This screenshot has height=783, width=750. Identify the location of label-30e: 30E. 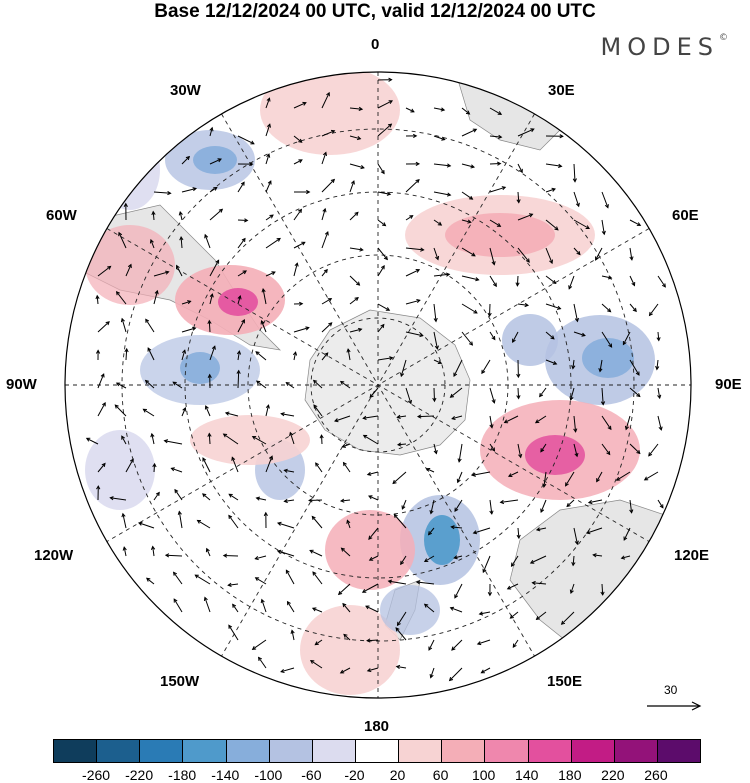
(561, 90).